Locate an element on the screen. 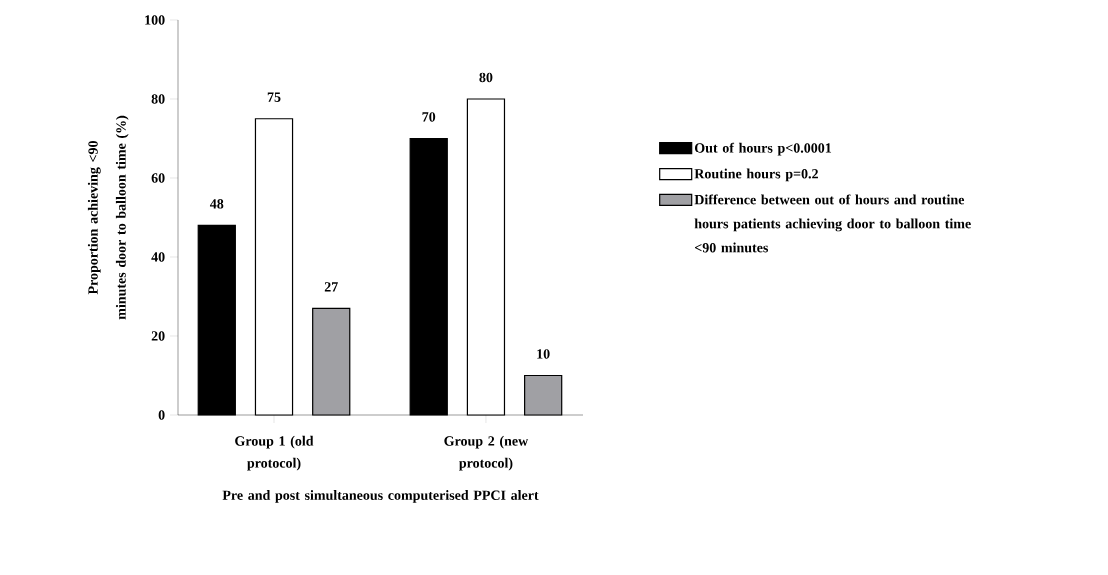  data-label: 48 is located at coordinates (216, 204).